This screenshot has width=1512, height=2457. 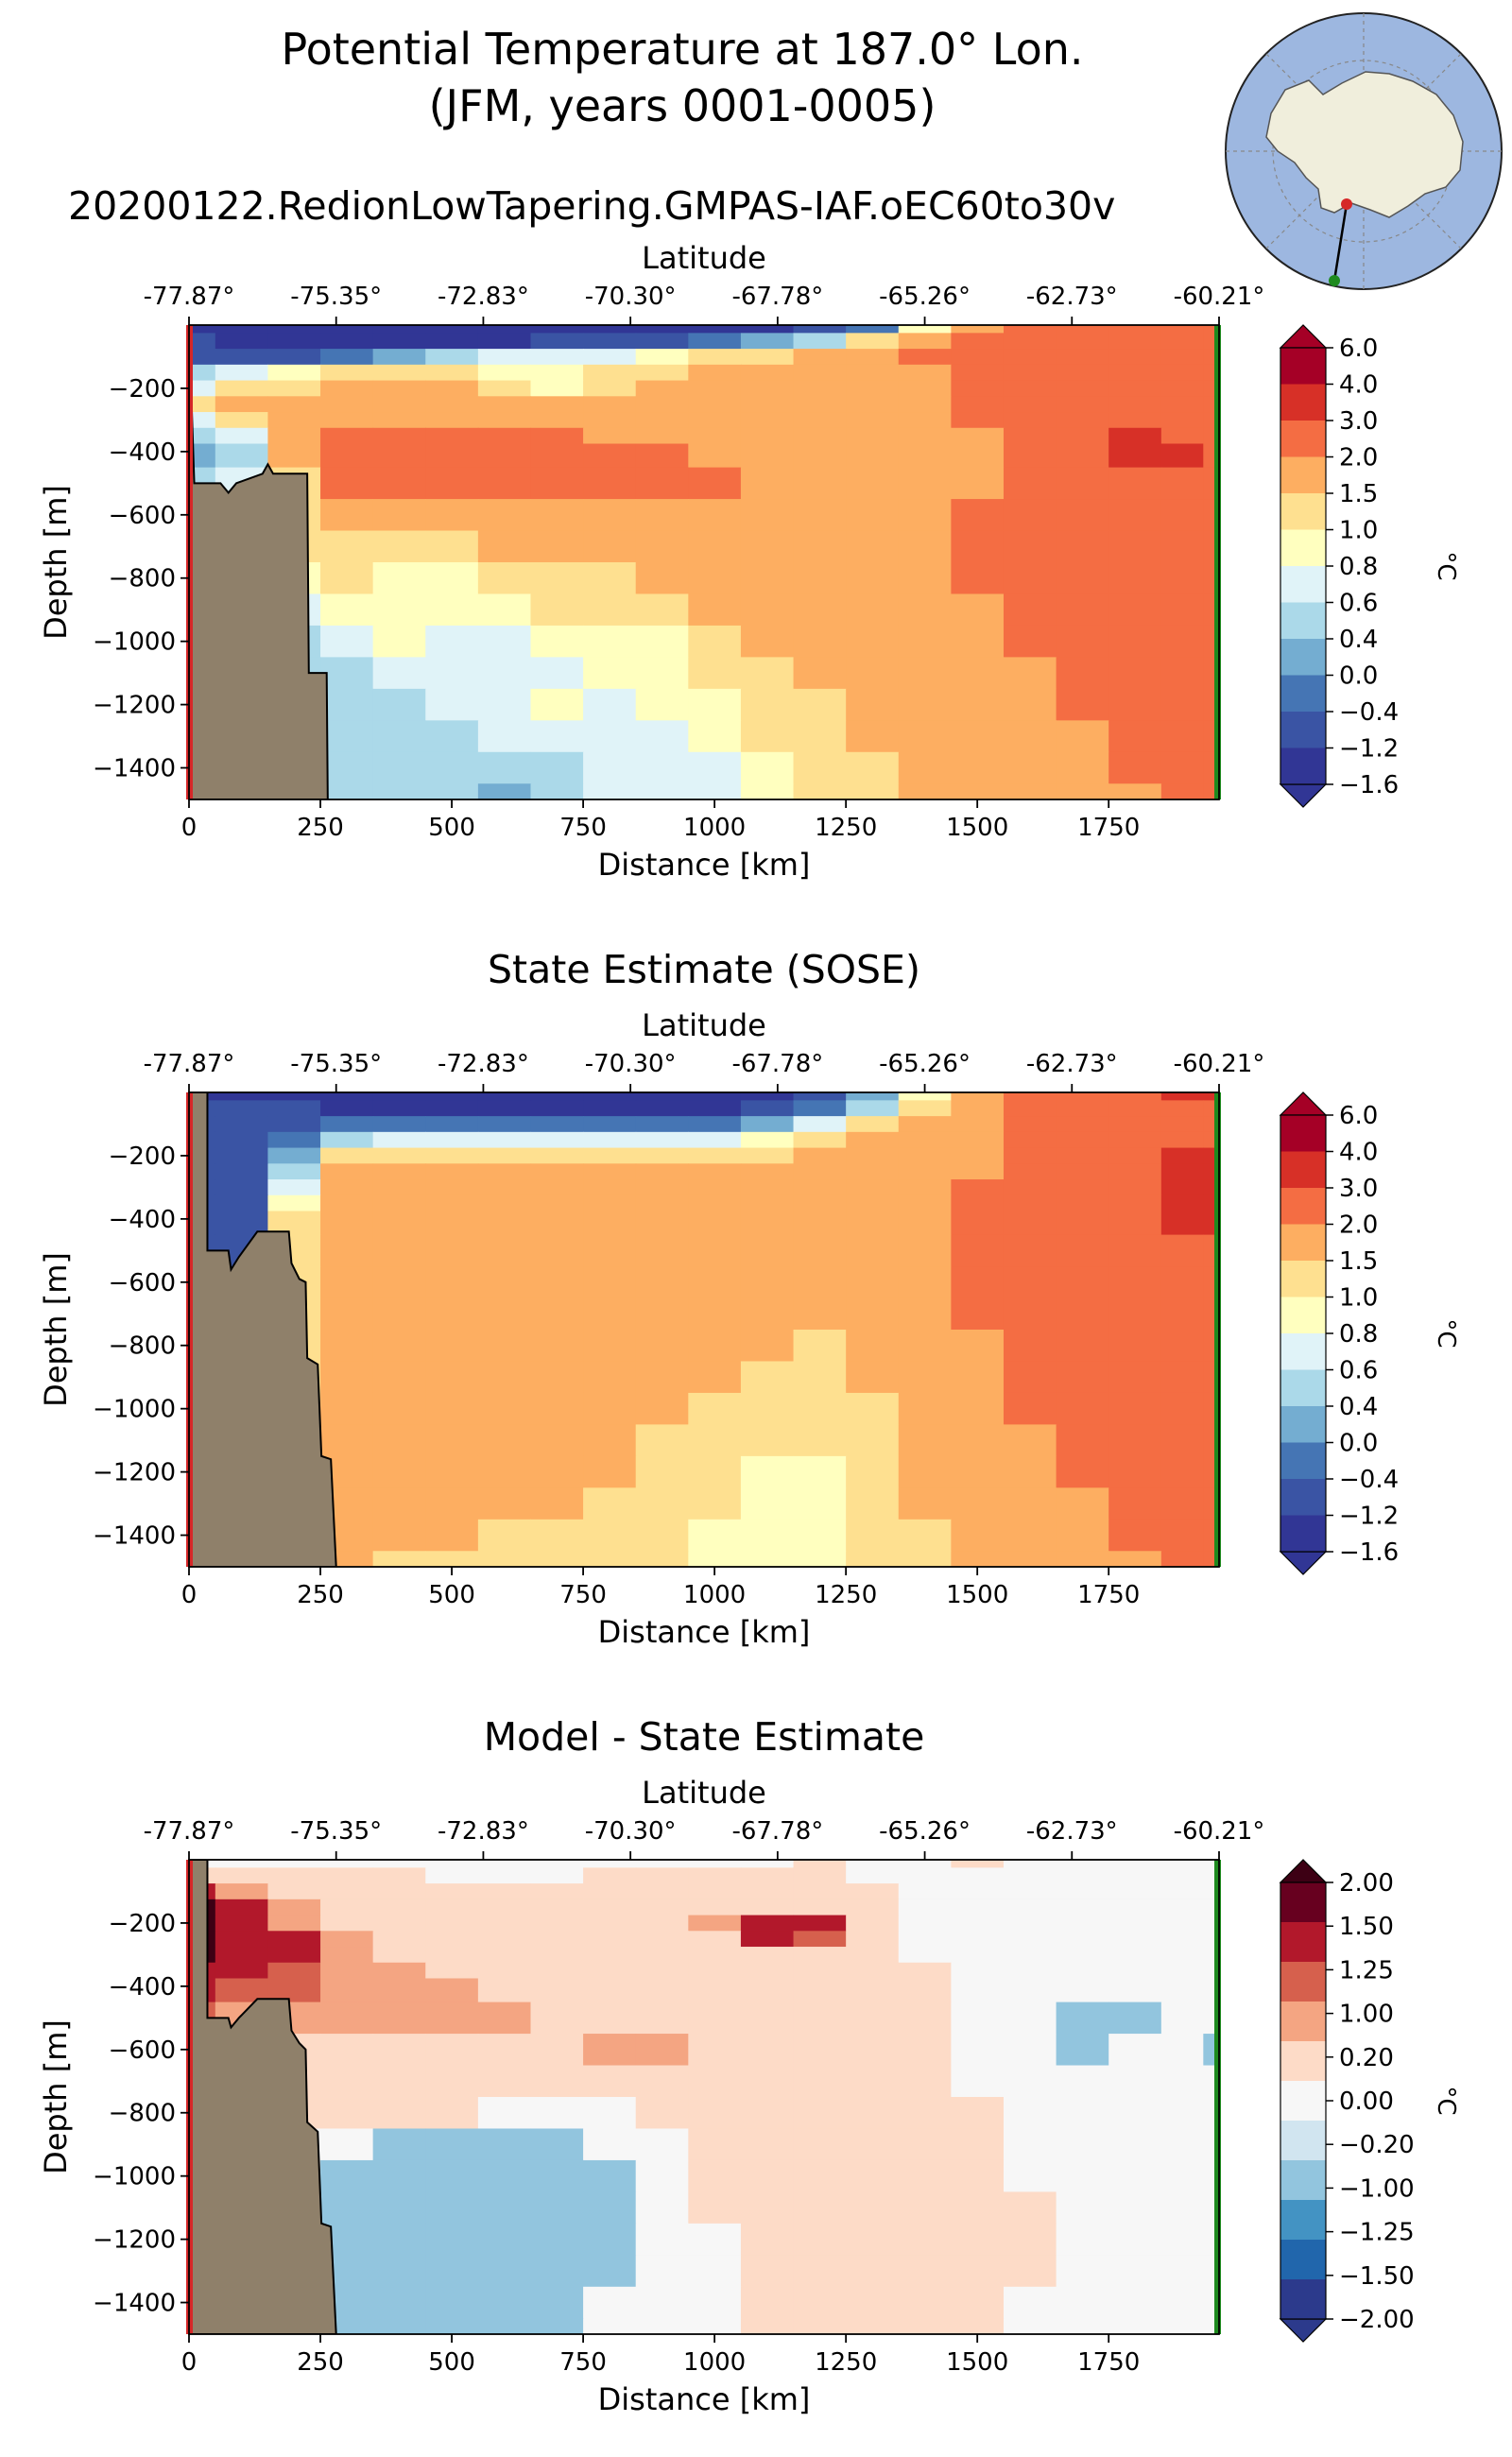 What do you see at coordinates (1358, 567) in the screenshot?
I see `colorbar-tick-label: 0.8` at bounding box center [1358, 567].